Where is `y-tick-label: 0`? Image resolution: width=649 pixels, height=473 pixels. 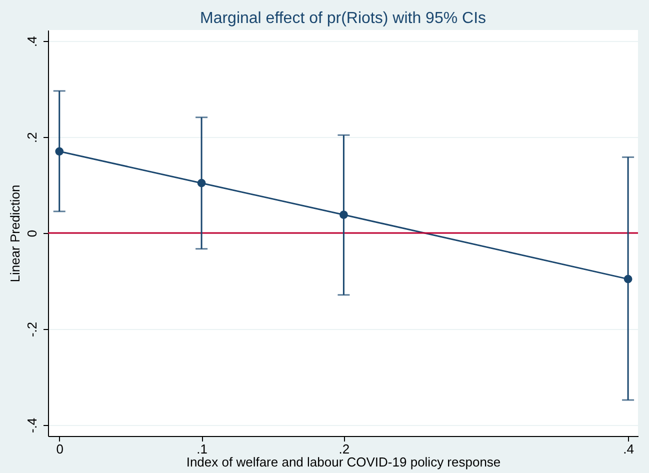
y-tick-label: 0 is located at coordinates (32, 234).